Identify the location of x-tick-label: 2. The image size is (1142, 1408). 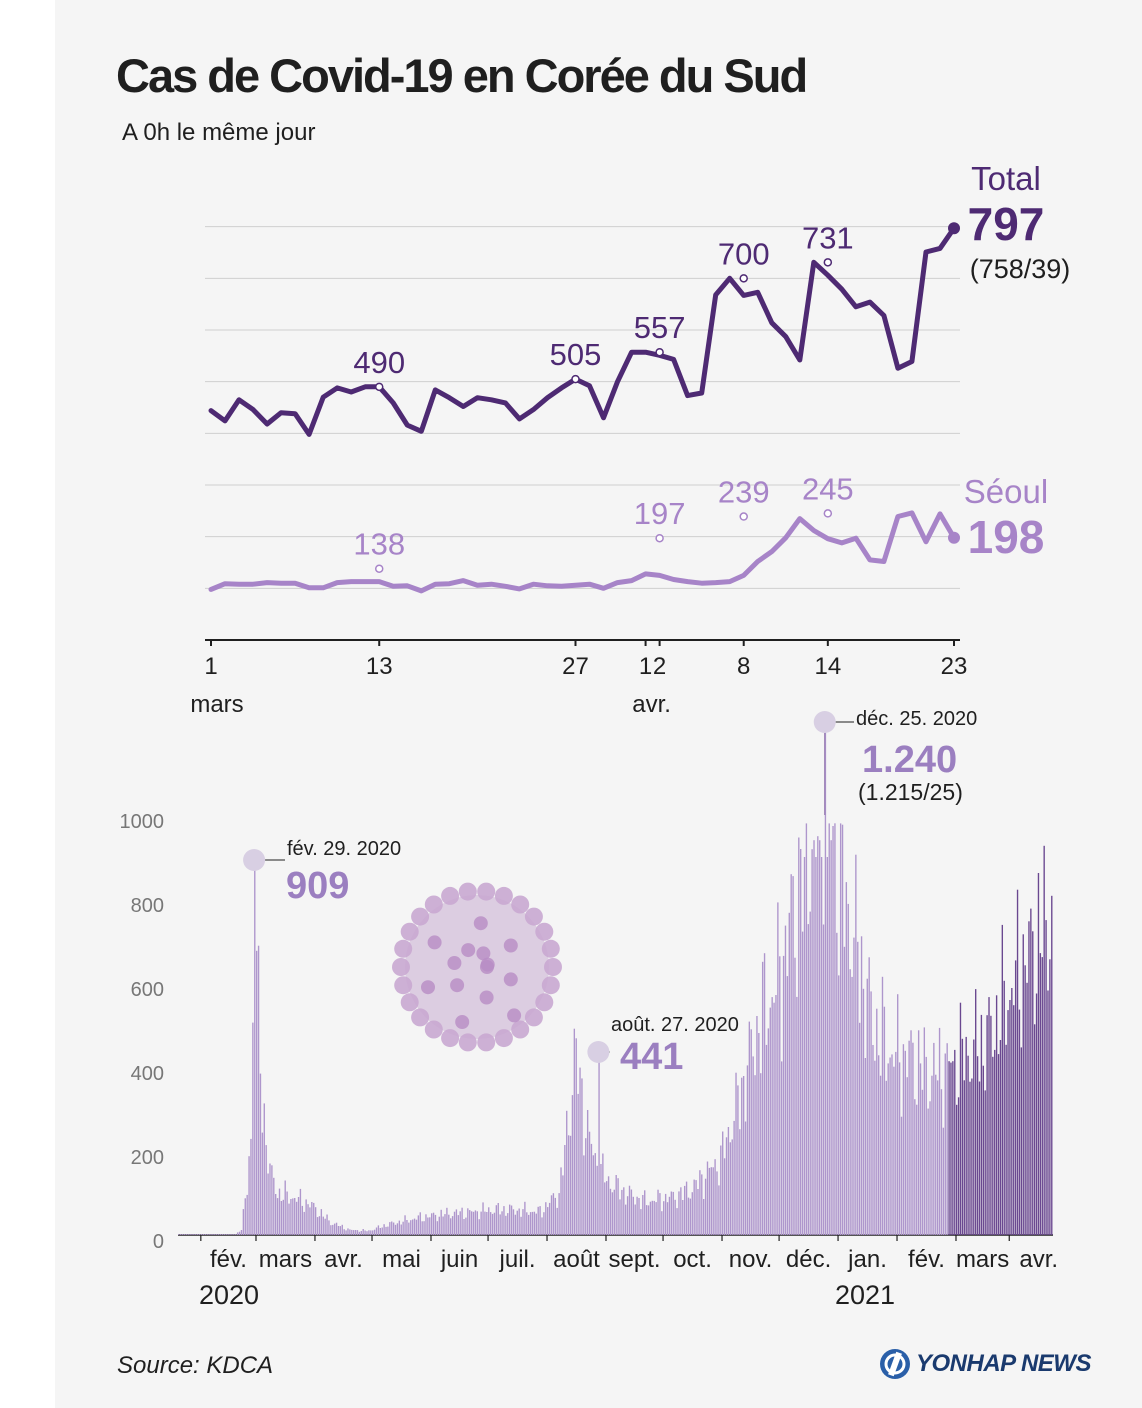
(659, 666).